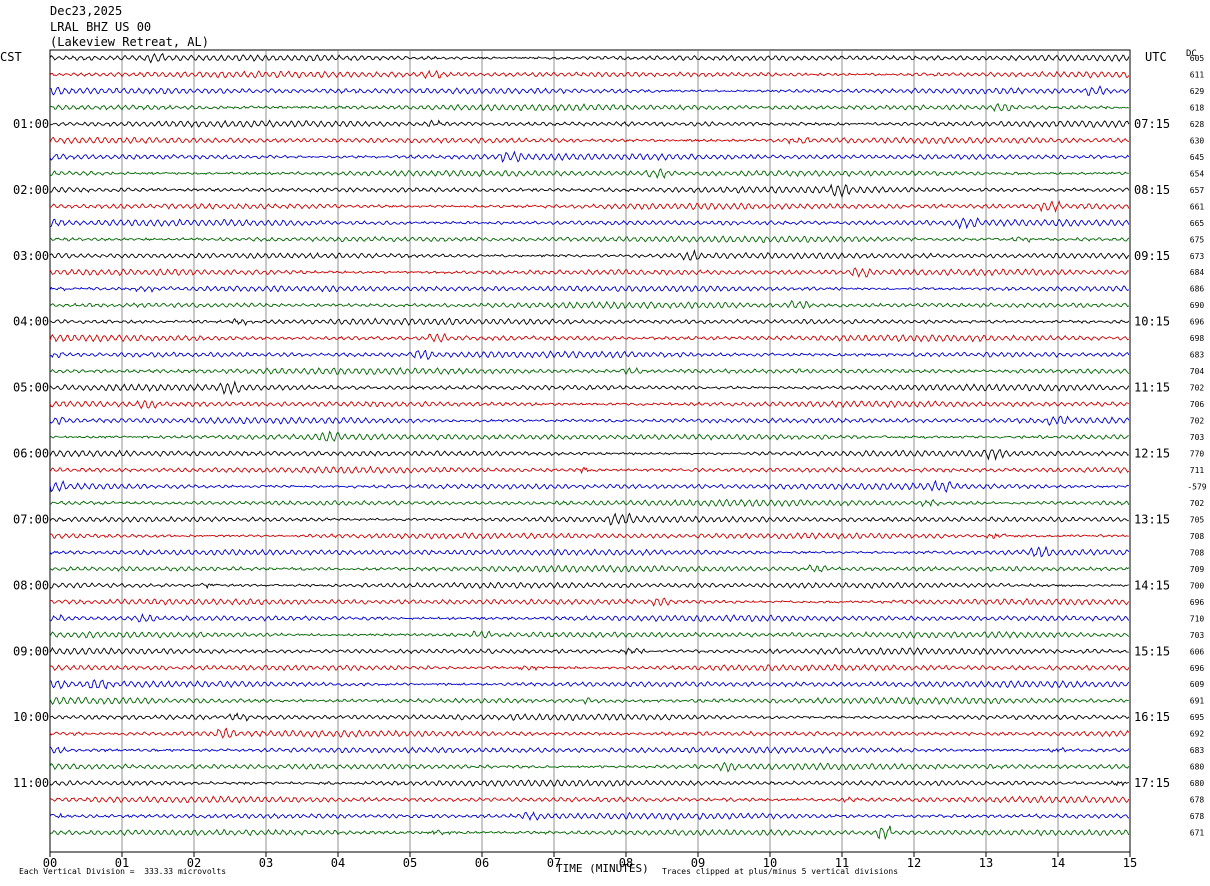 The image size is (1210, 886). What do you see at coordinates (1197, 470) in the screenshot?
I see `dc-offset-label: 711` at bounding box center [1197, 470].